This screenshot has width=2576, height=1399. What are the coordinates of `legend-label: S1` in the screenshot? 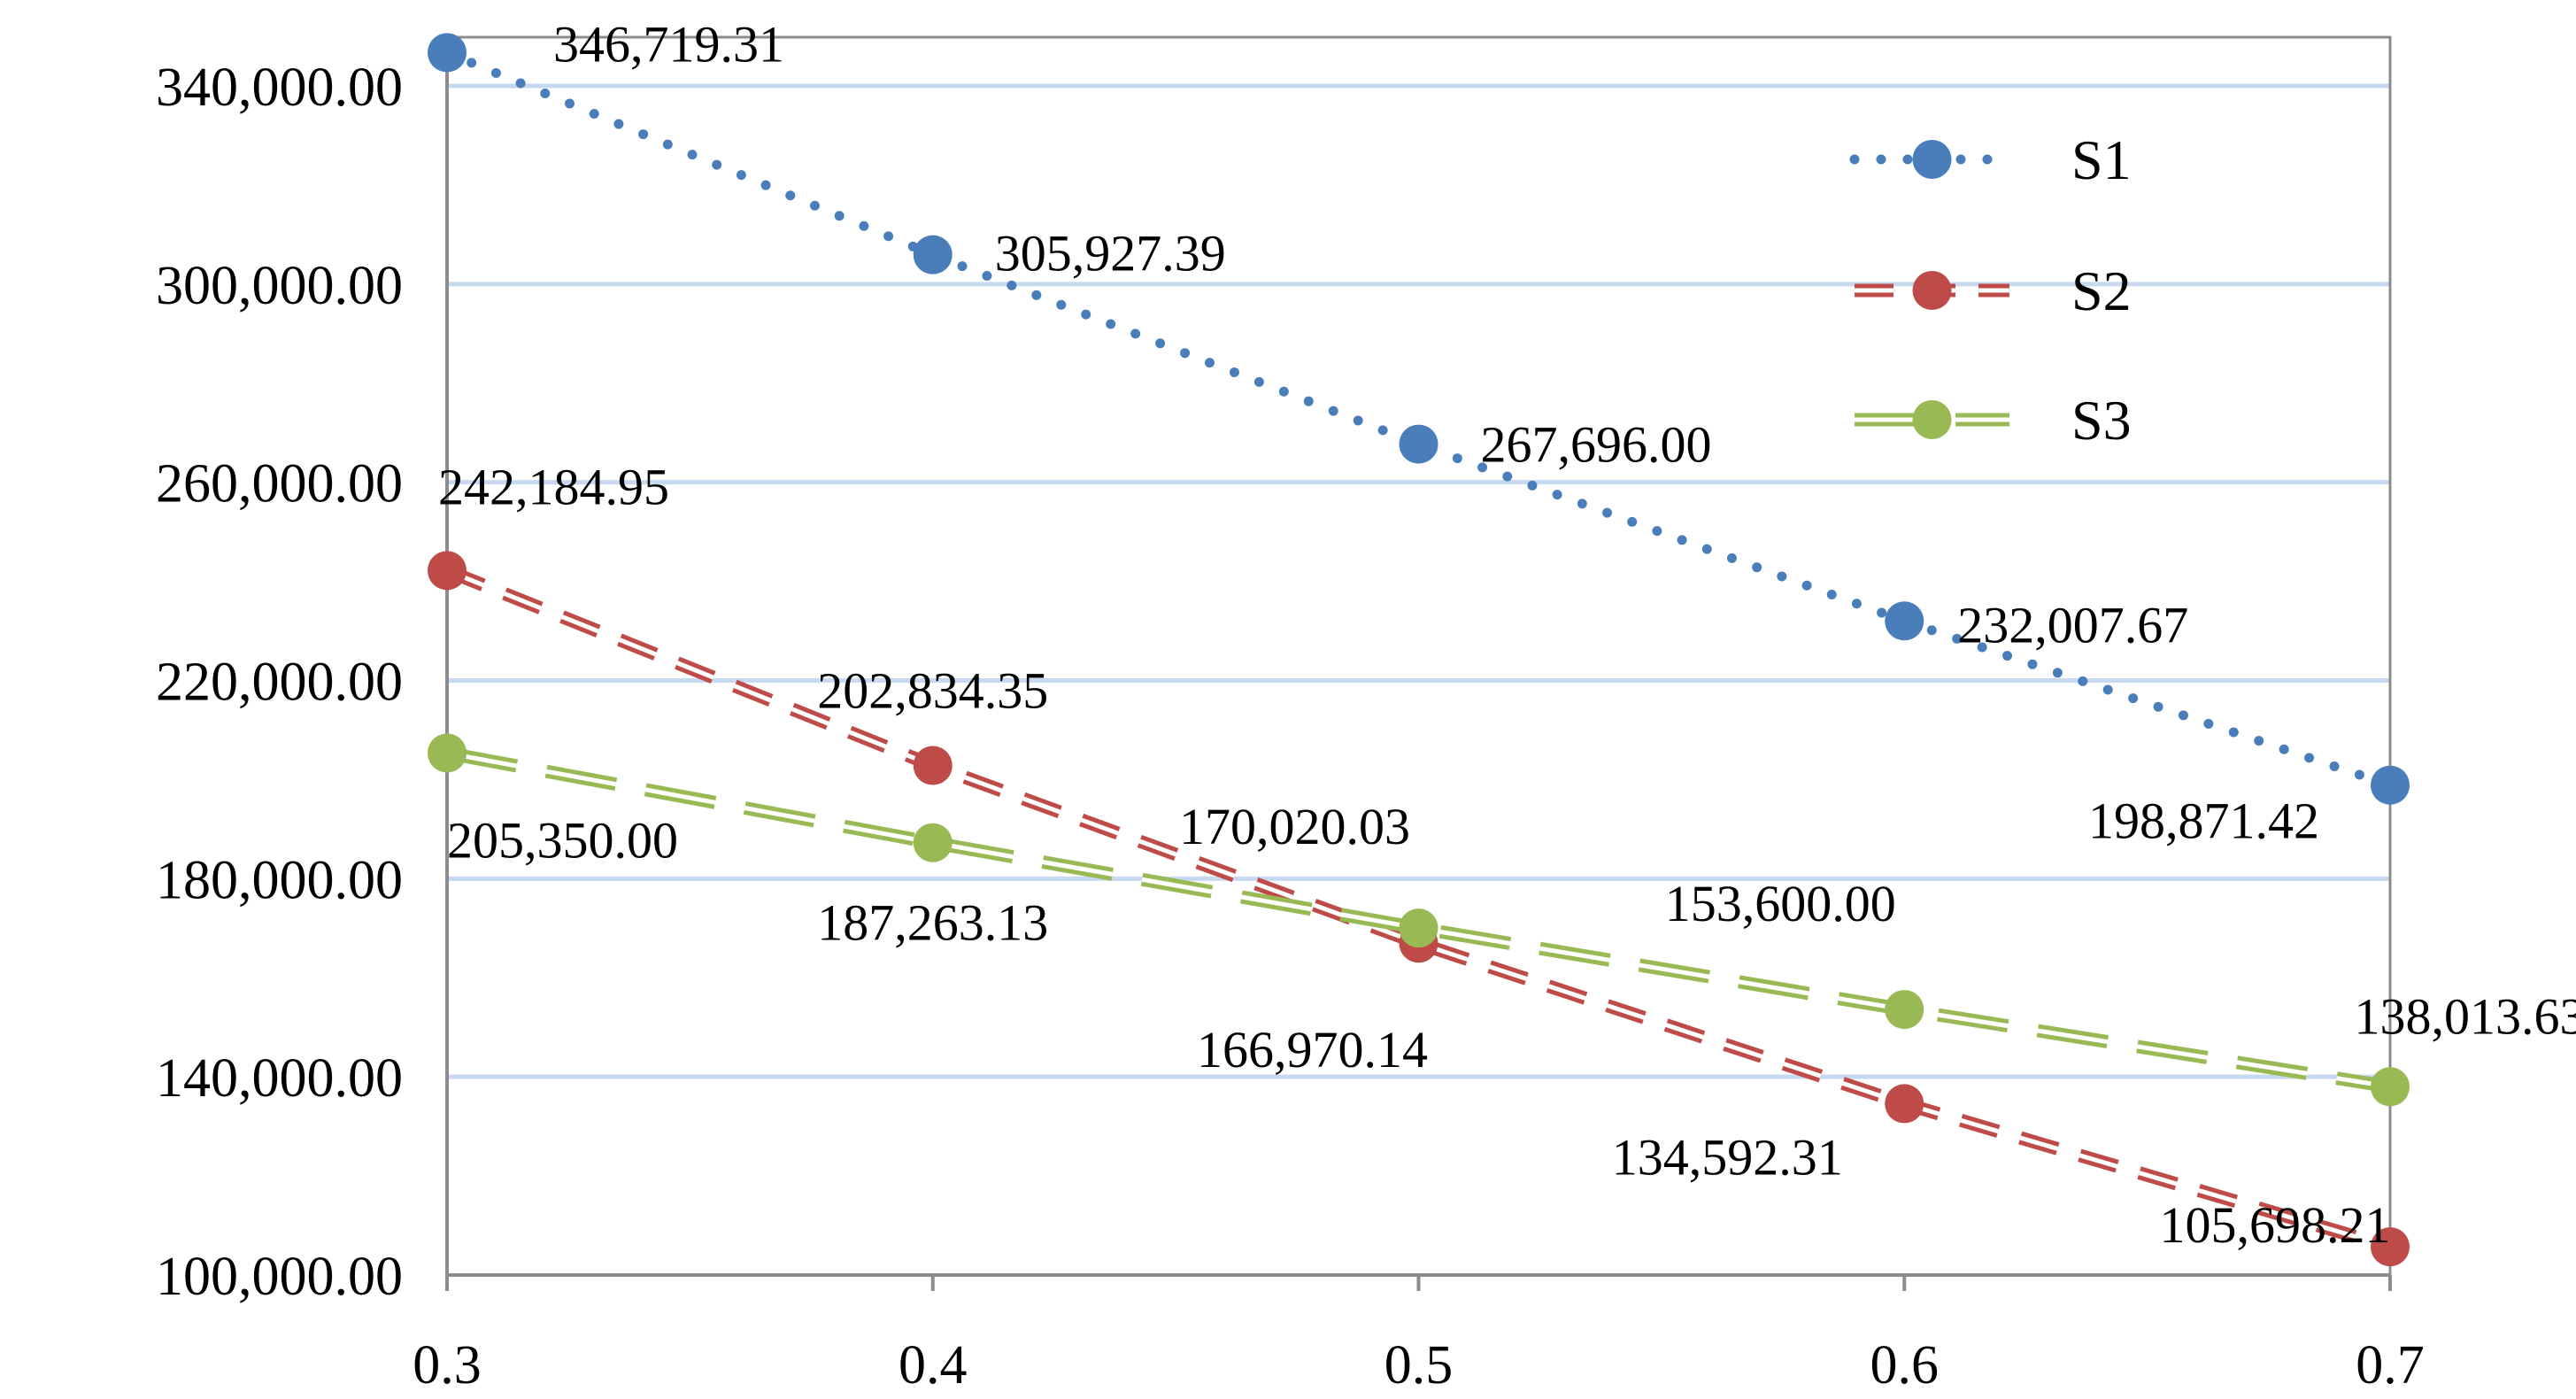 It's located at (2101, 159).